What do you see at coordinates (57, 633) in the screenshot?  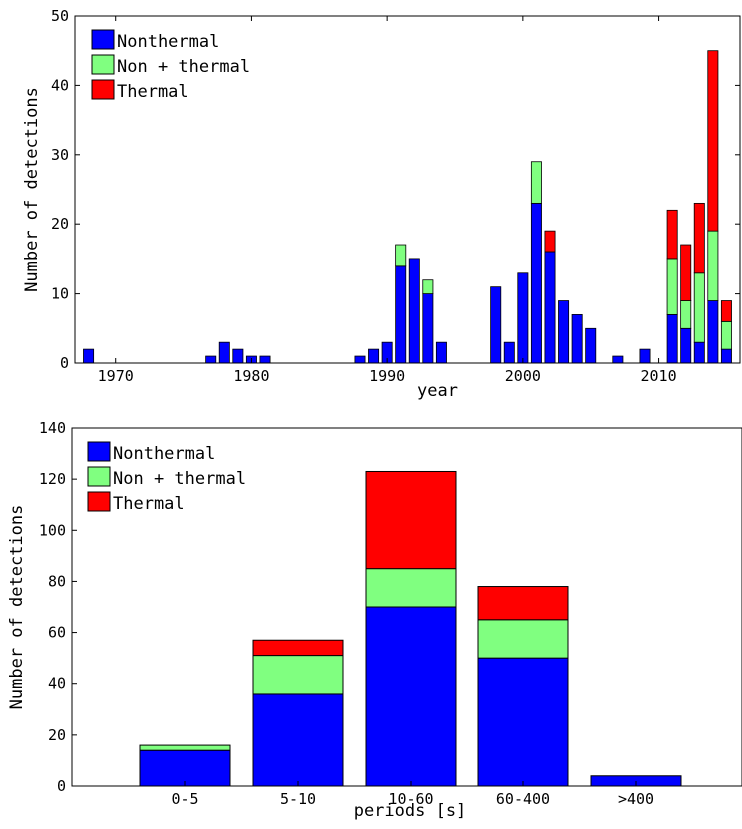 I see `y-tick-label: 60` at bounding box center [57, 633].